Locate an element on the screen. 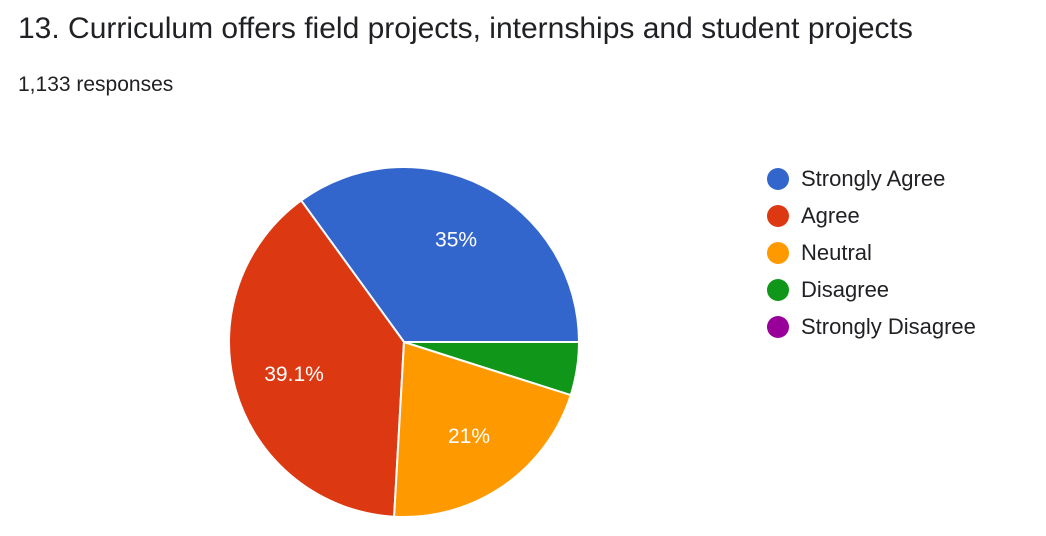  legend-swatch-neutral is located at coordinates (778, 252).